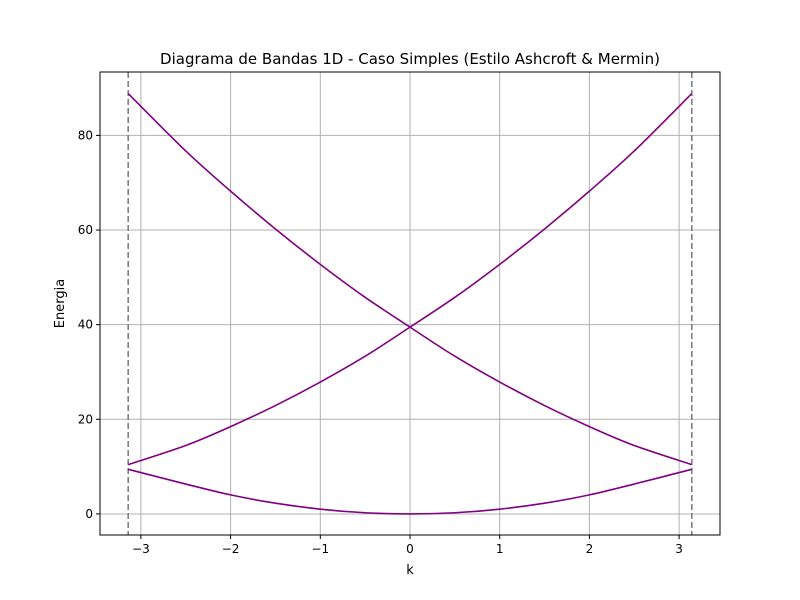 The image size is (800, 600). What do you see at coordinates (679, 549) in the screenshot?
I see `x-tick-label: 3` at bounding box center [679, 549].